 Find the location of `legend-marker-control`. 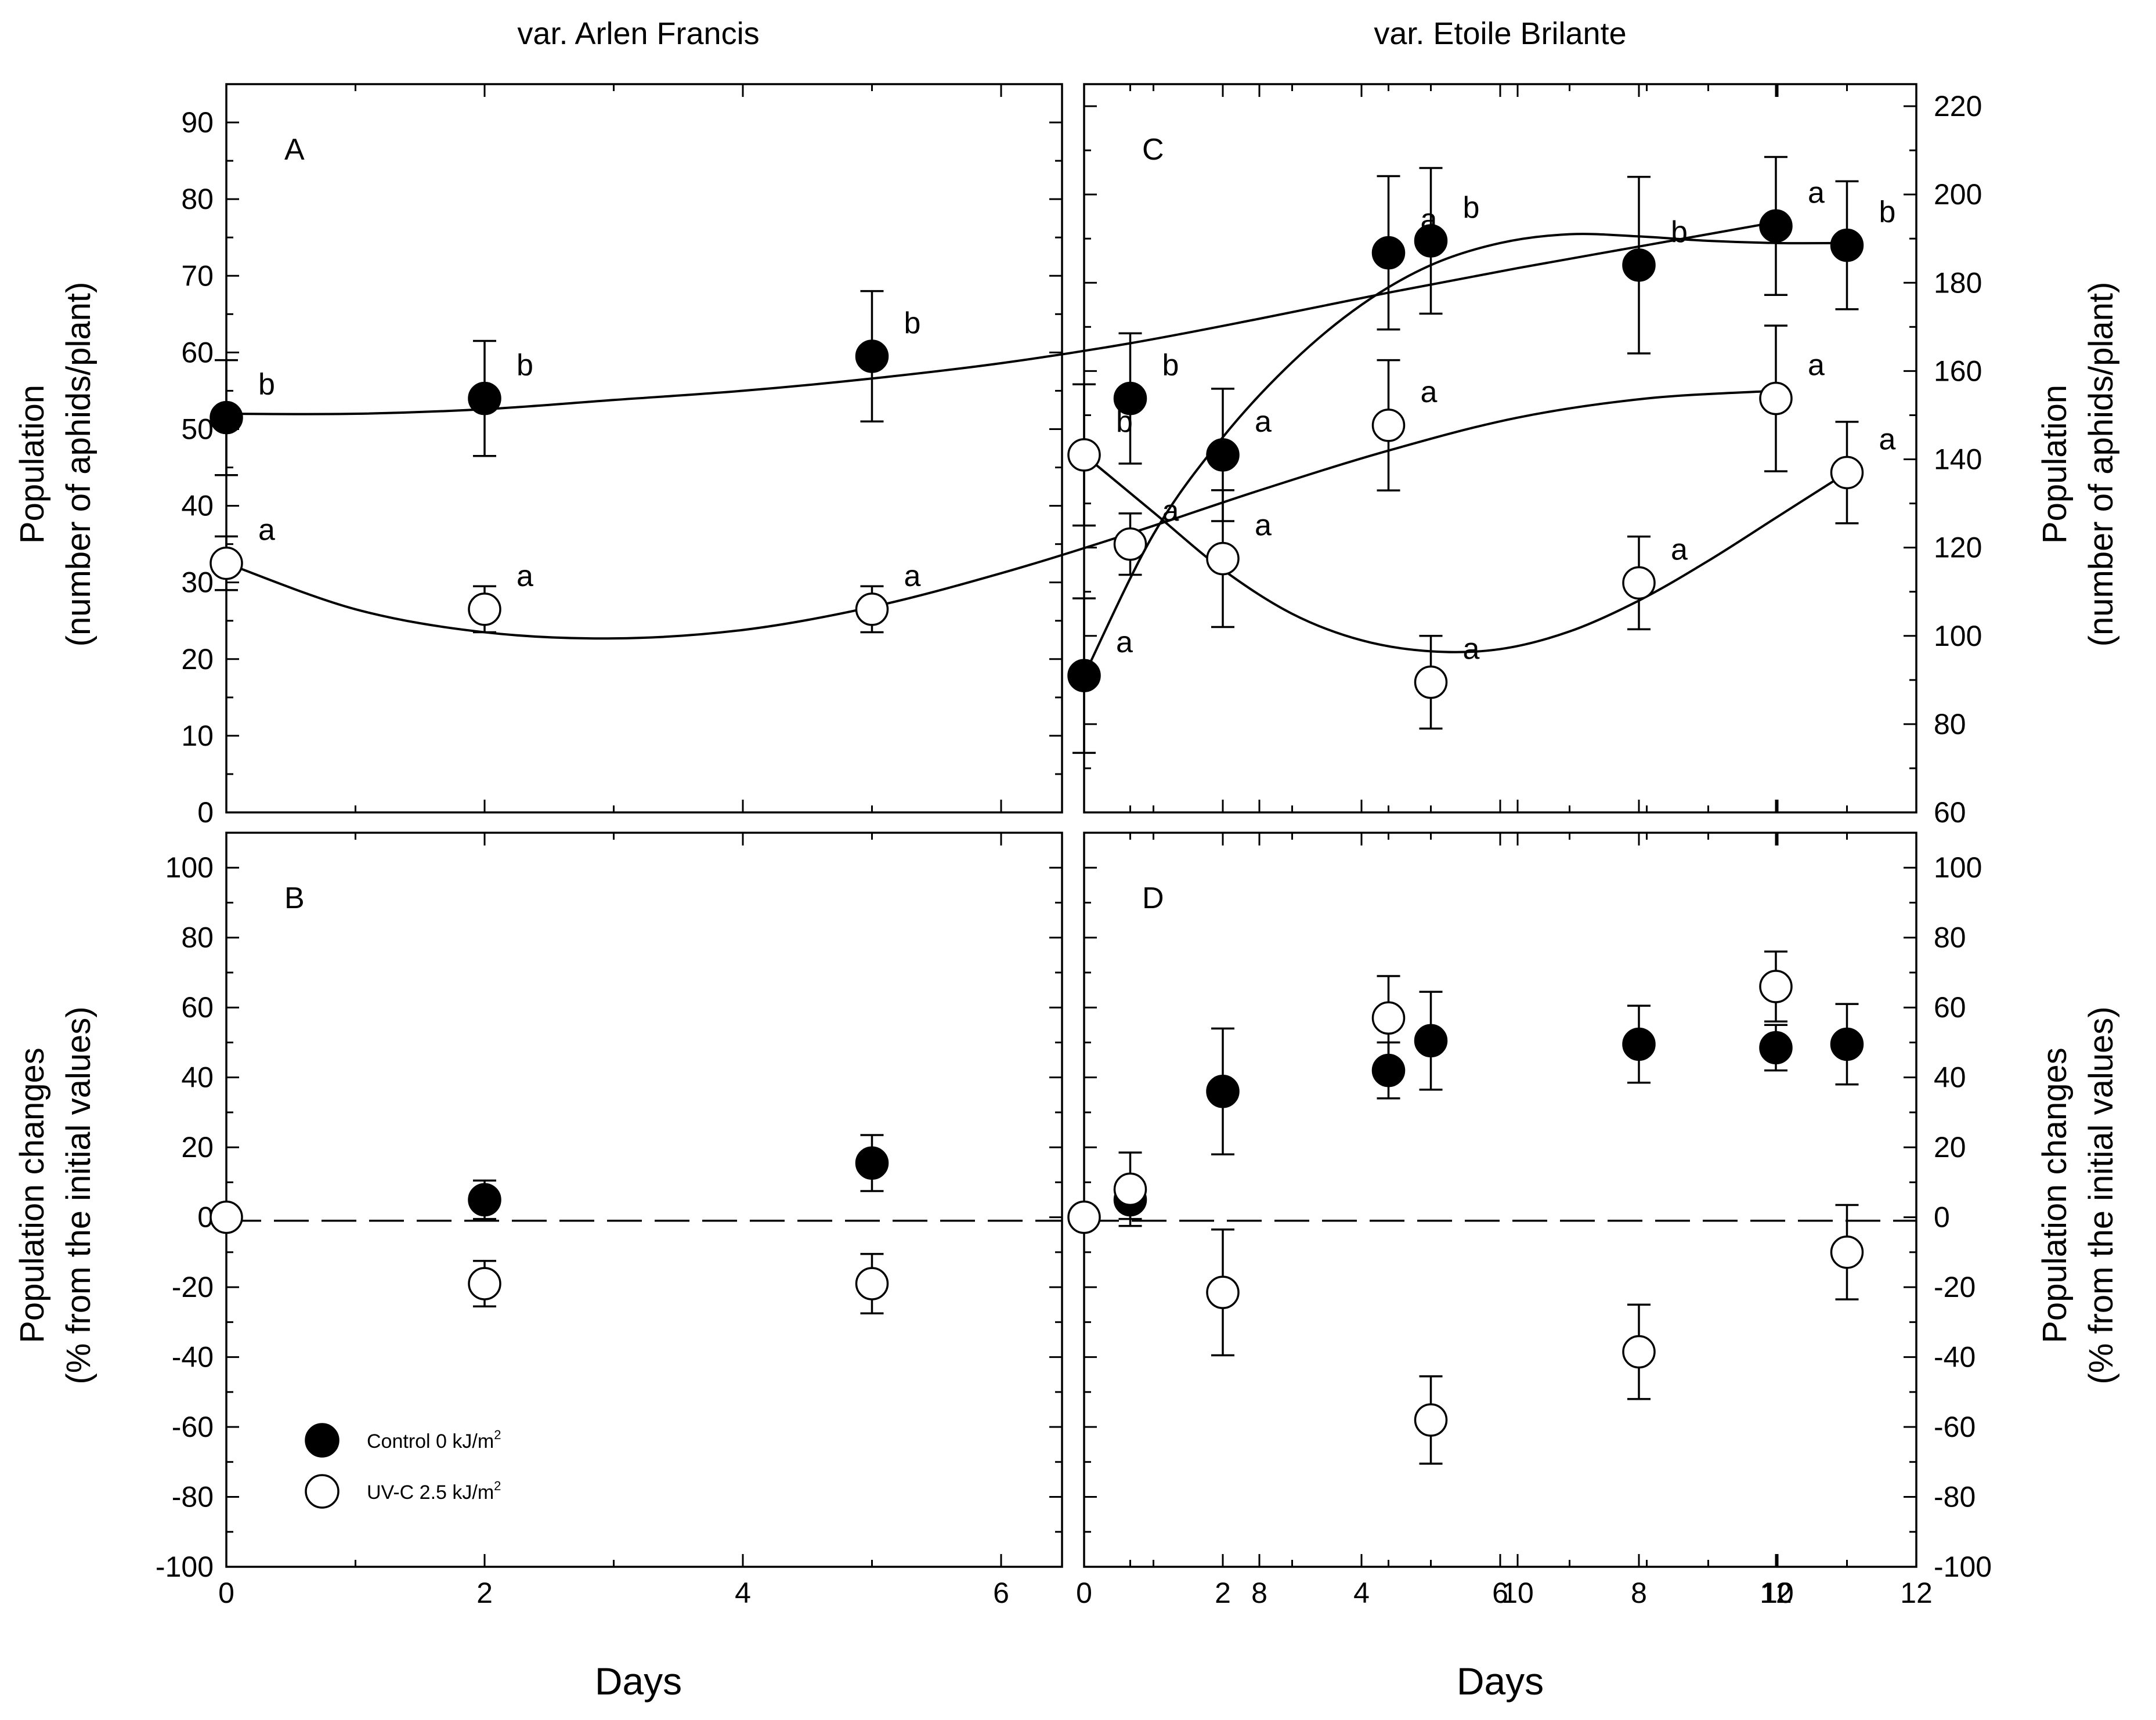

legend-marker-control is located at coordinates (322, 1440).